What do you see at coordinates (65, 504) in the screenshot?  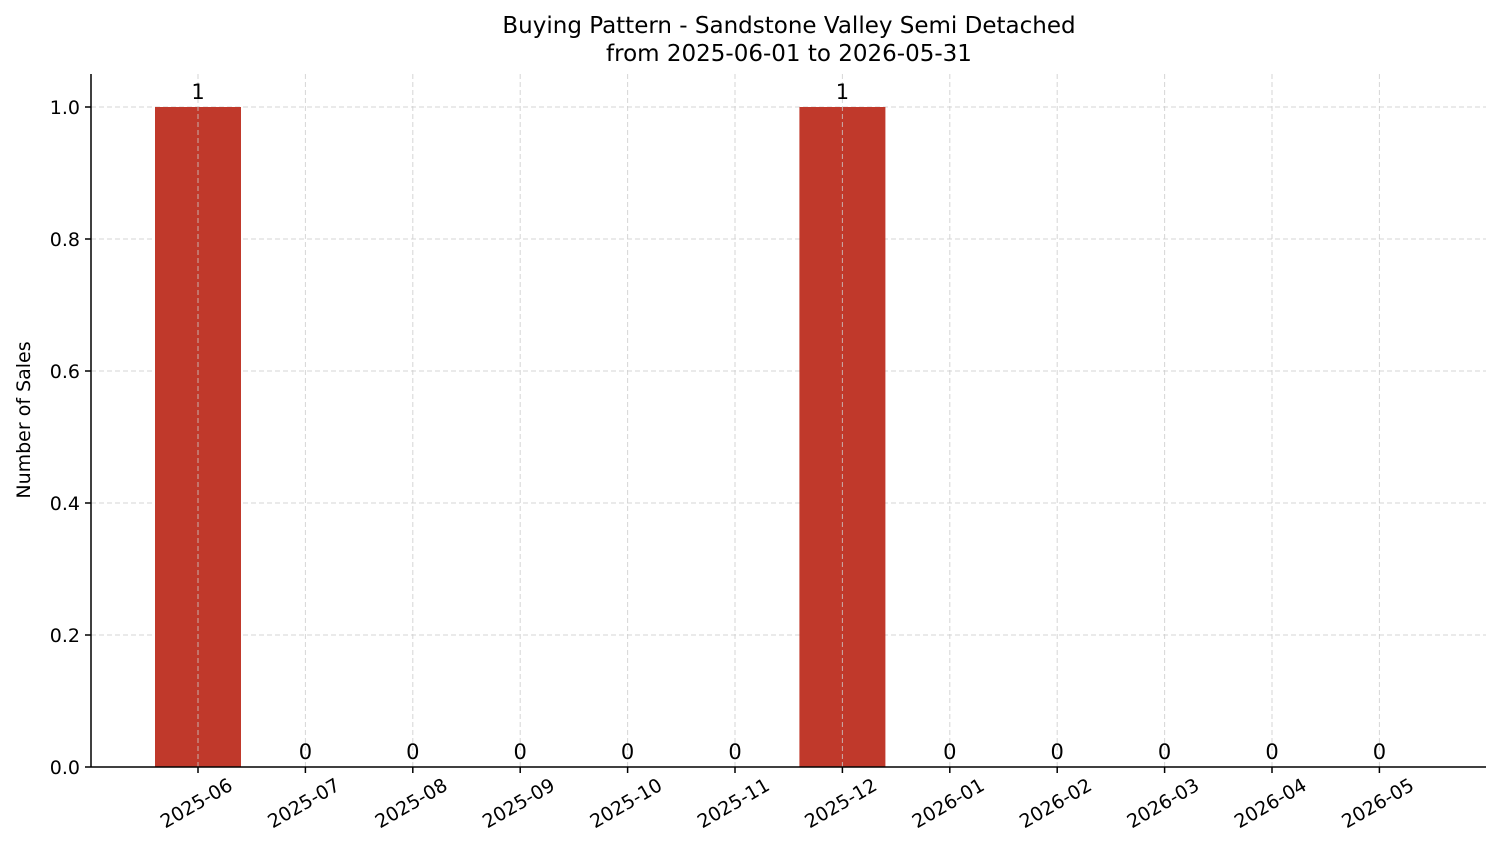 I see `y-tick-label-2: 0.4` at bounding box center [65, 504].